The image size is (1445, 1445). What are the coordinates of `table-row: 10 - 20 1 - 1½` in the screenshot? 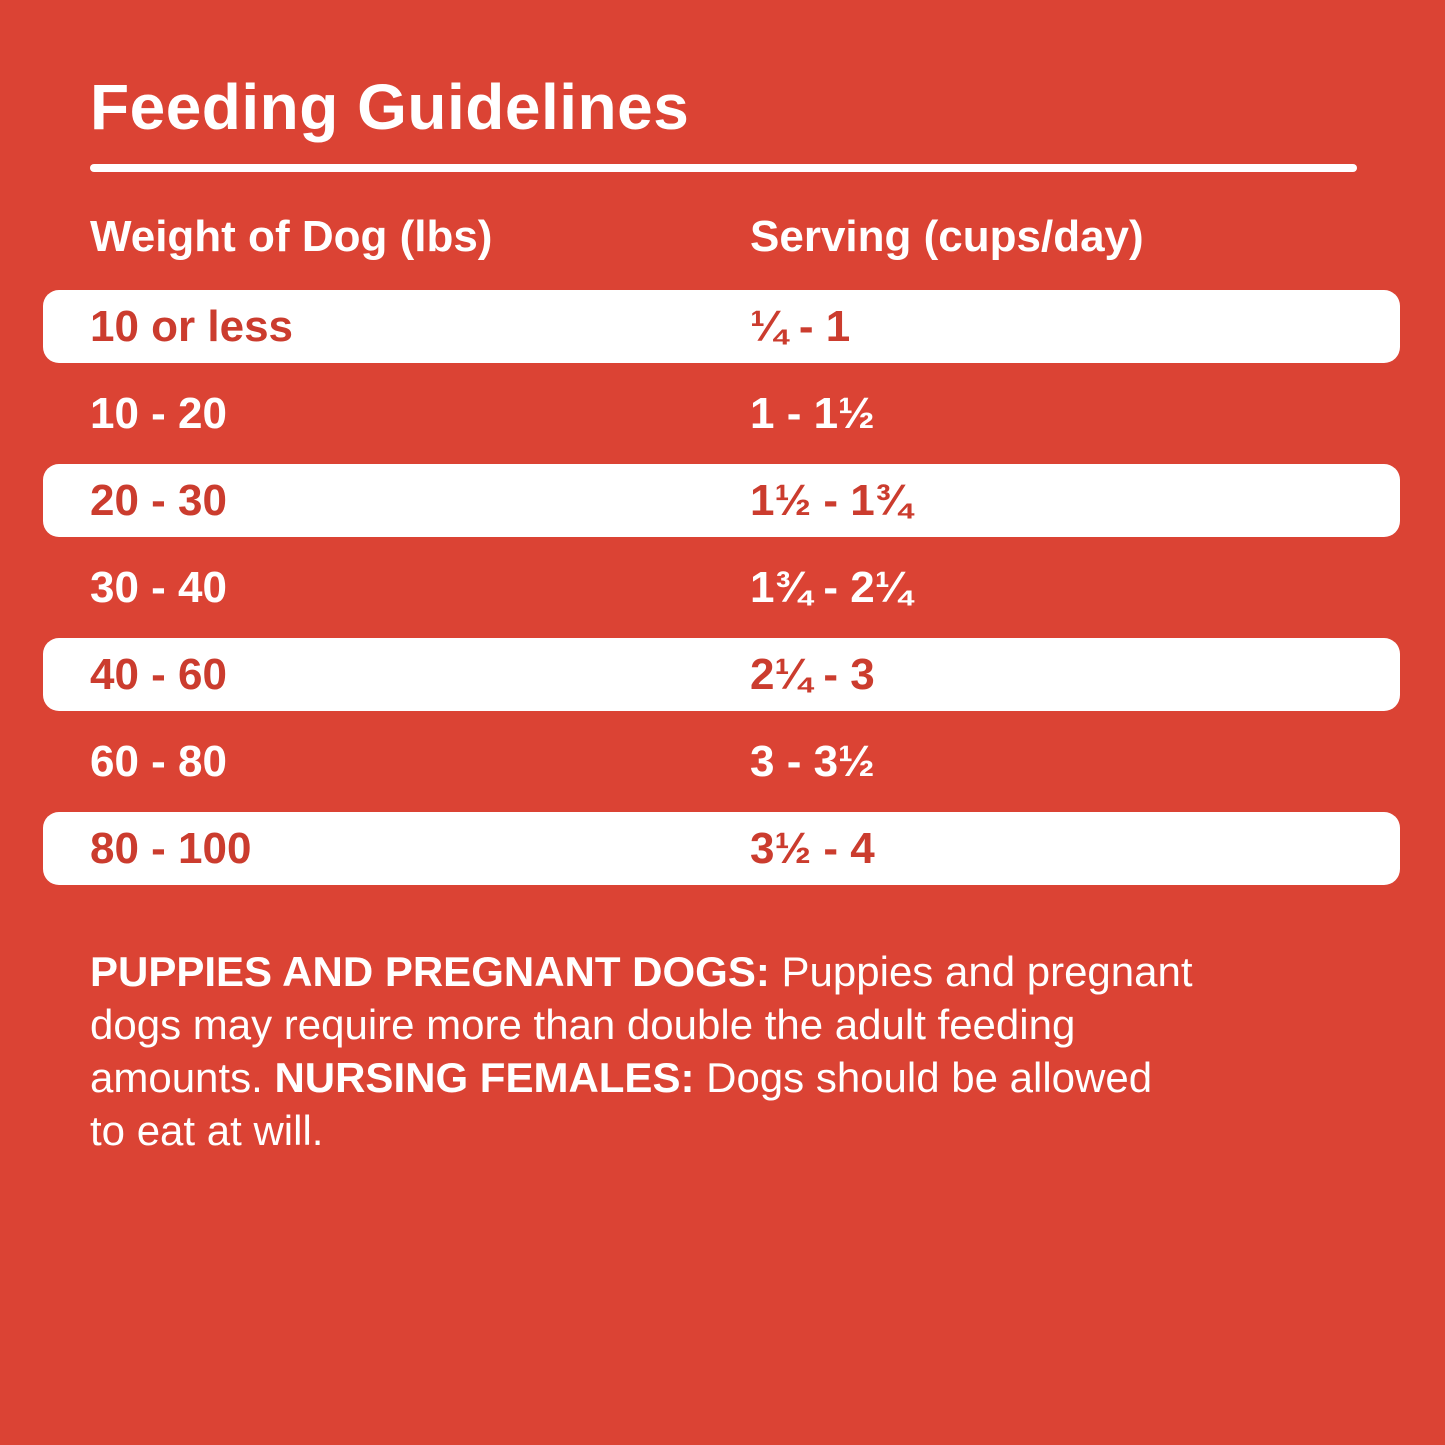 It's located at (721, 413).